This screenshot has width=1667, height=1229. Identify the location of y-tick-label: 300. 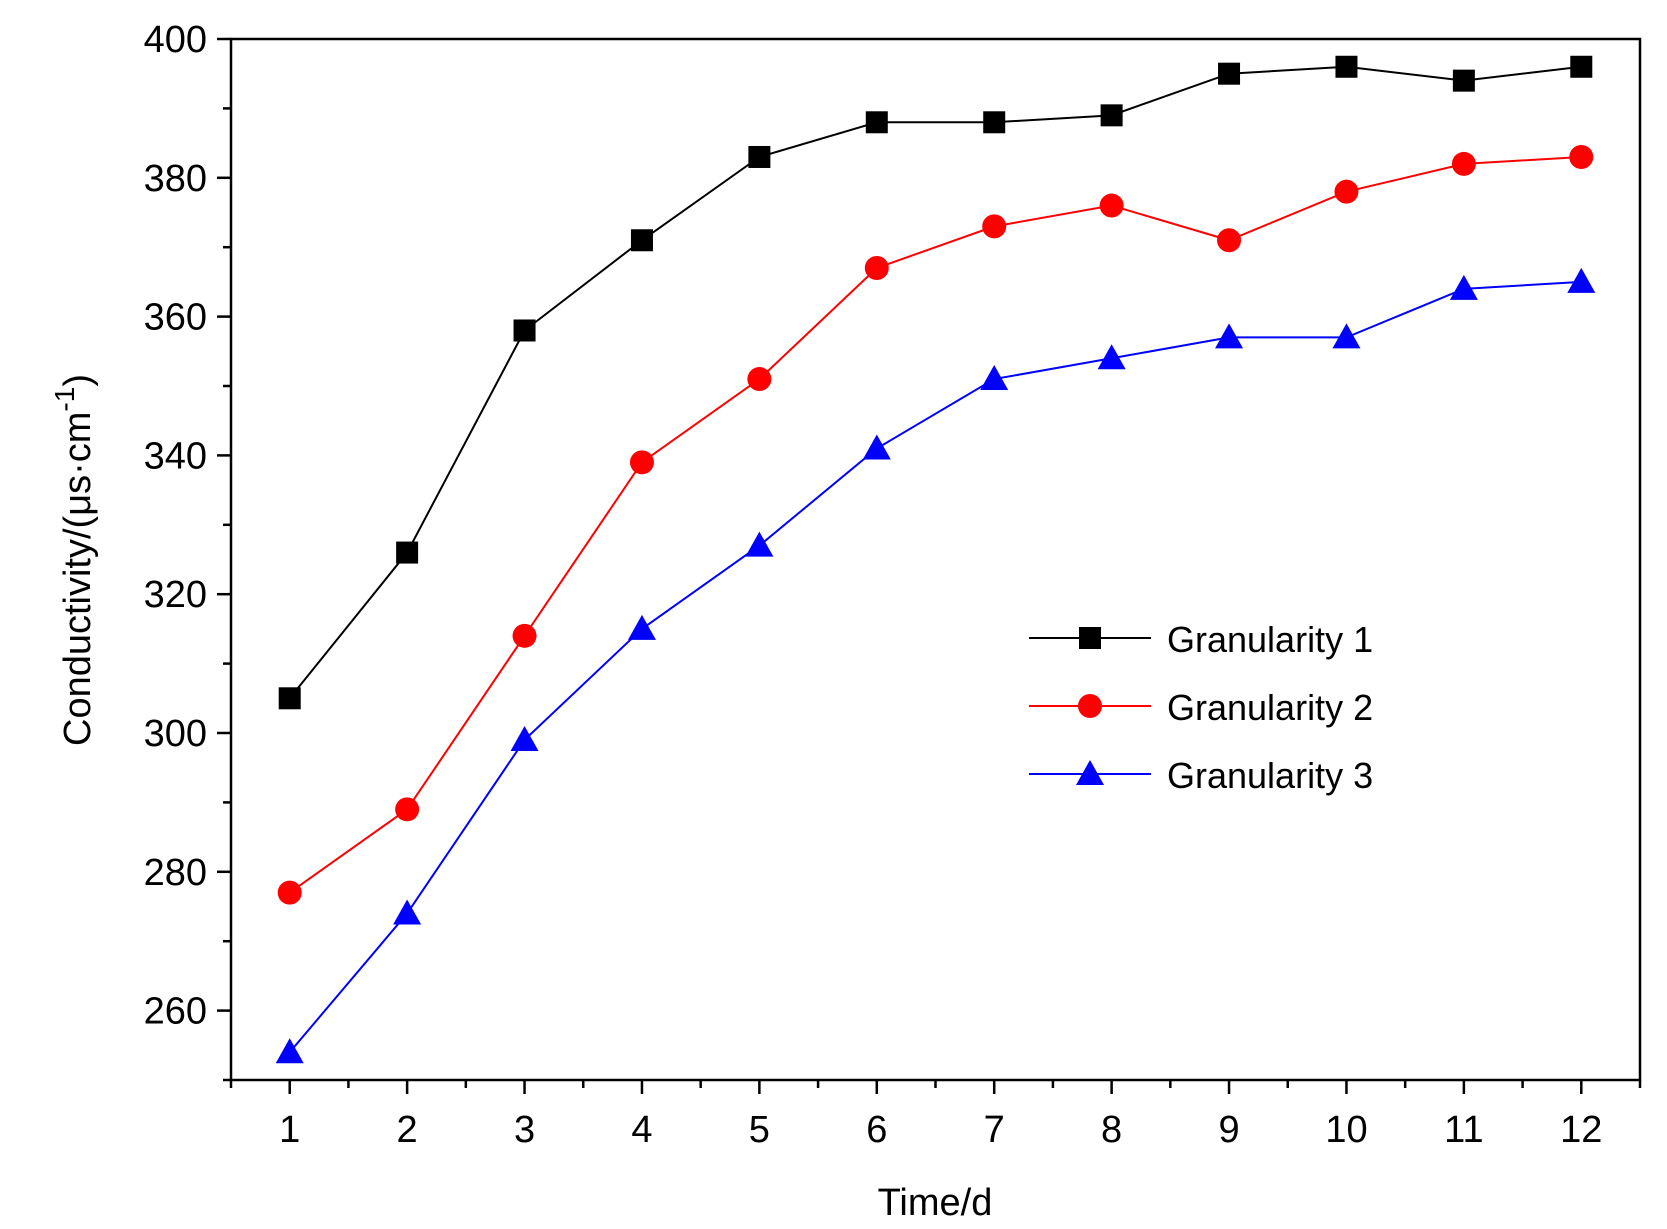
(175, 734).